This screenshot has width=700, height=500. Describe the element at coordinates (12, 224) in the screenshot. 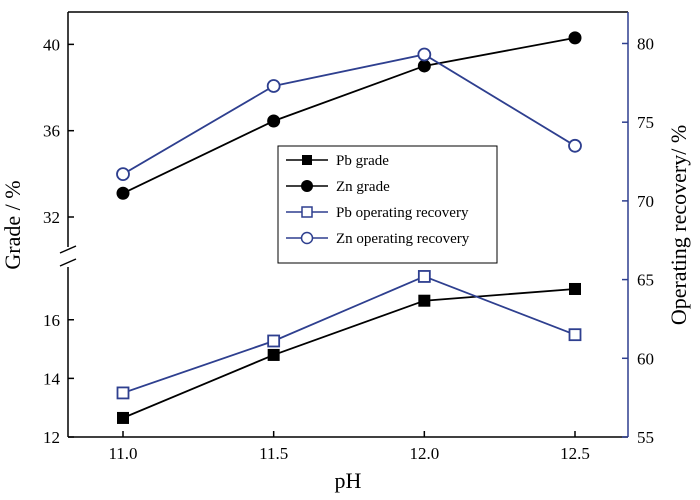

I see `y-axis-left-title: Grade / %` at that location.